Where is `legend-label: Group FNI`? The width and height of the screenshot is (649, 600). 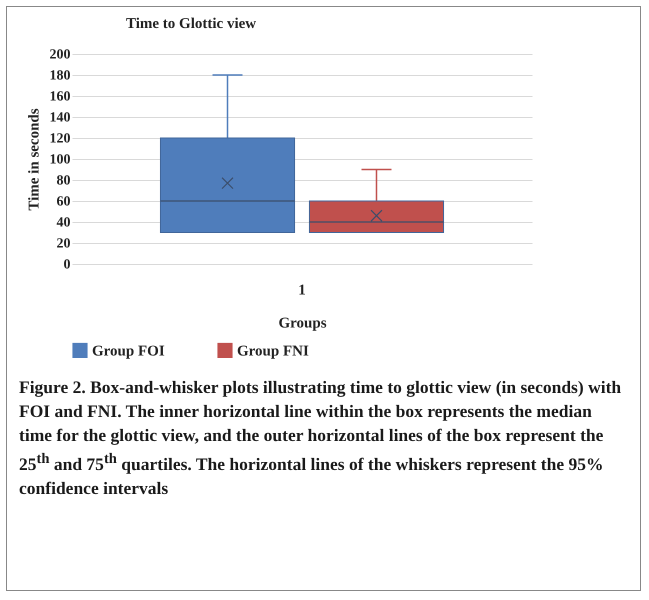
legend-label: Group FNI is located at coordinates (273, 351).